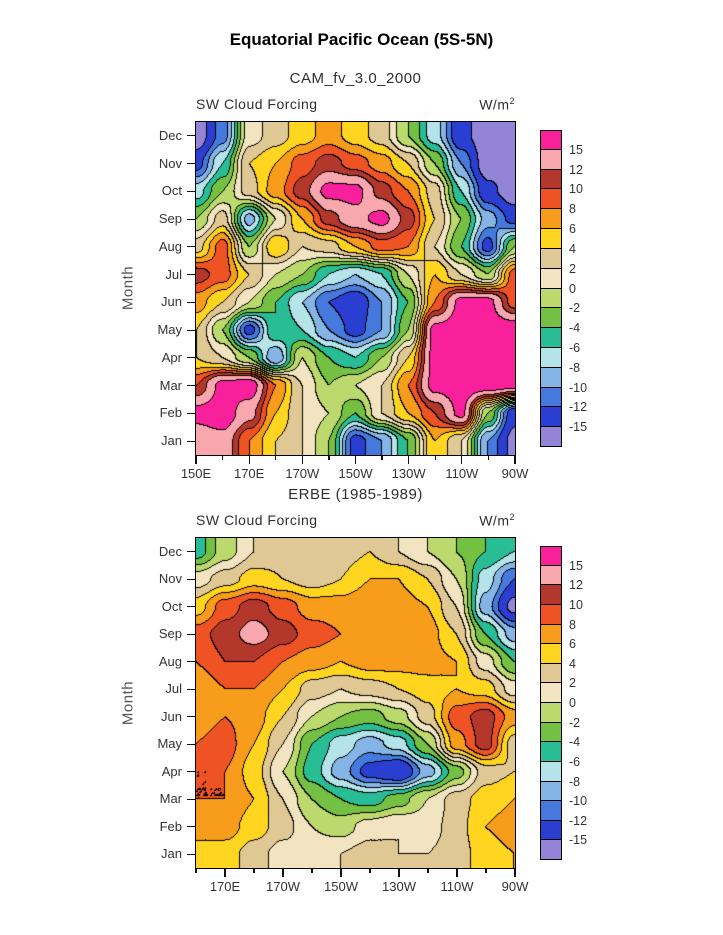 Image resolution: width=723 pixels, height=935 pixels. What do you see at coordinates (399, 886) in the screenshot?
I see `x-tick-label: 130W` at bounding box center [399, 886].